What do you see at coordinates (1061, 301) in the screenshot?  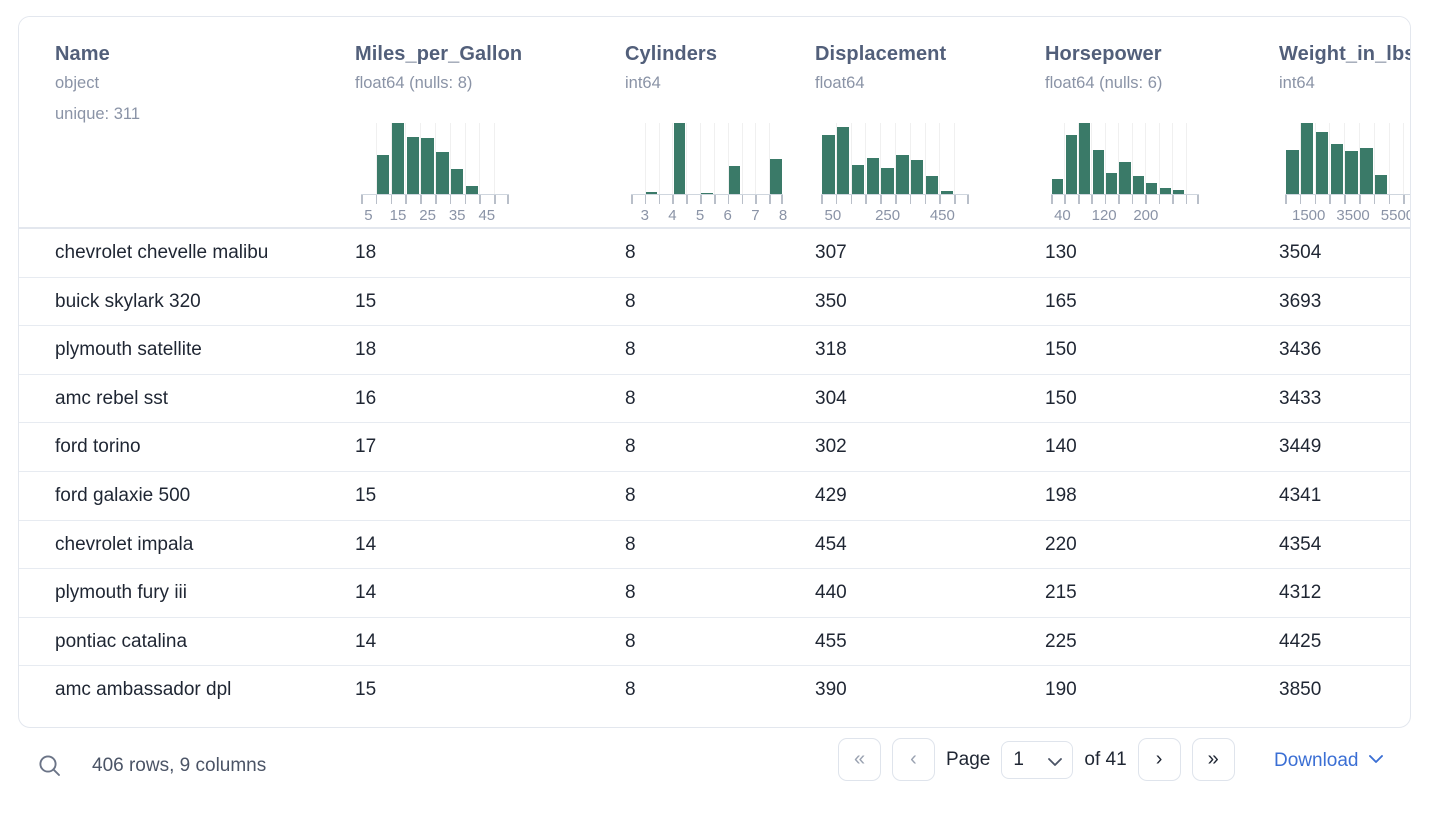 I see `table-cell-horsepower: 165` at bounding box center [1061, 301].